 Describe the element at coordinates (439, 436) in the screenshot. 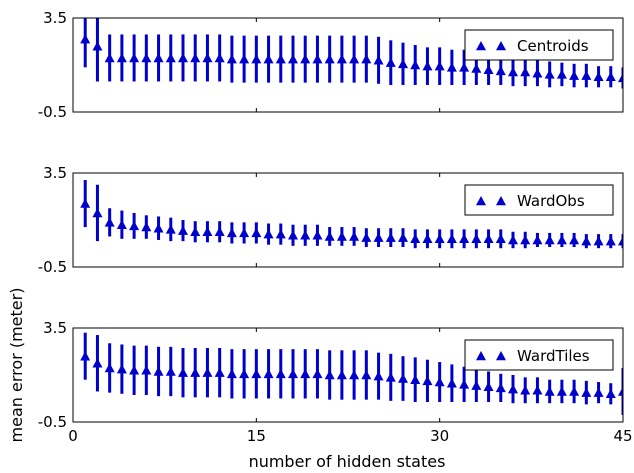

I see `x-tick-label: 30` at that location.